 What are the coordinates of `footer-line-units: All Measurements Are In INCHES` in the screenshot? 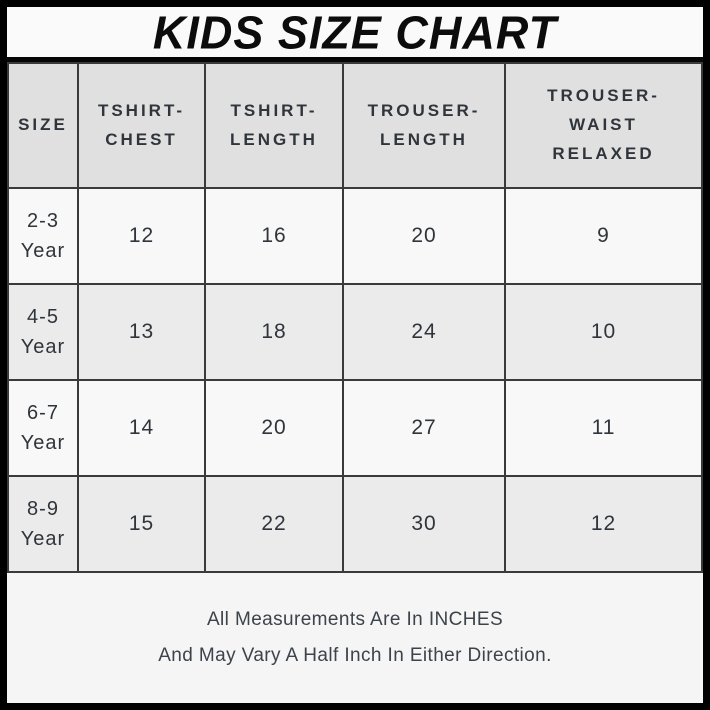 It's located at (355, 619).